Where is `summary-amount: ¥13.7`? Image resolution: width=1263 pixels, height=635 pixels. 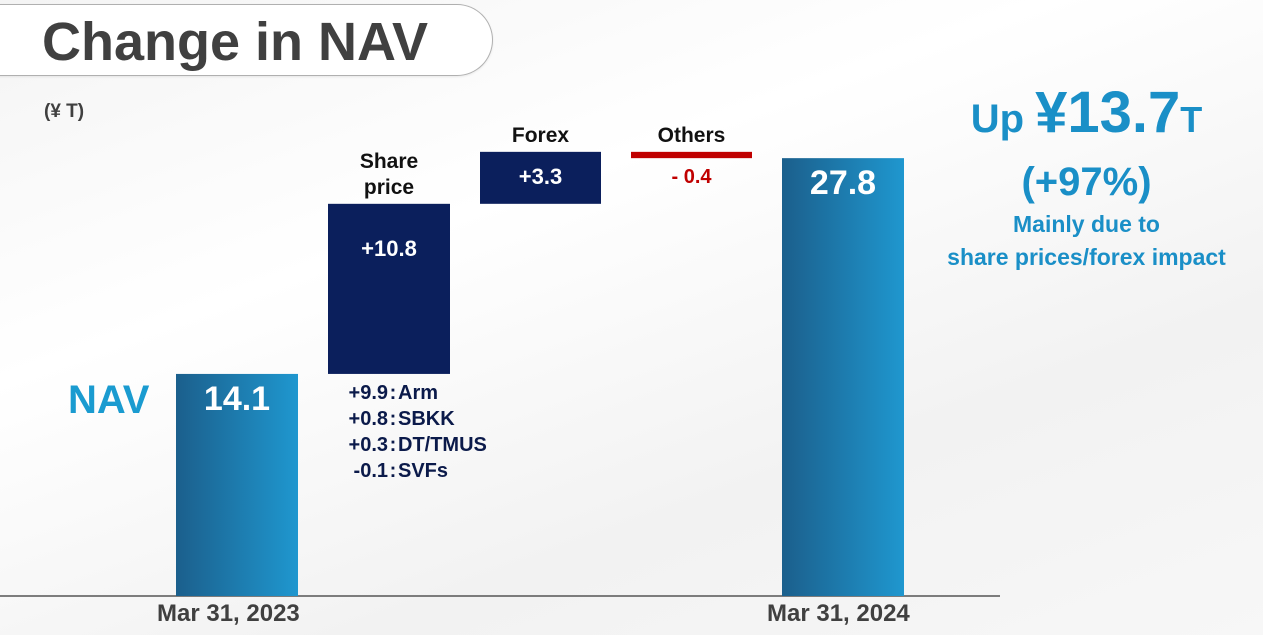 summary-amount: ¥13.7 is located at coordinates (1108, 112).